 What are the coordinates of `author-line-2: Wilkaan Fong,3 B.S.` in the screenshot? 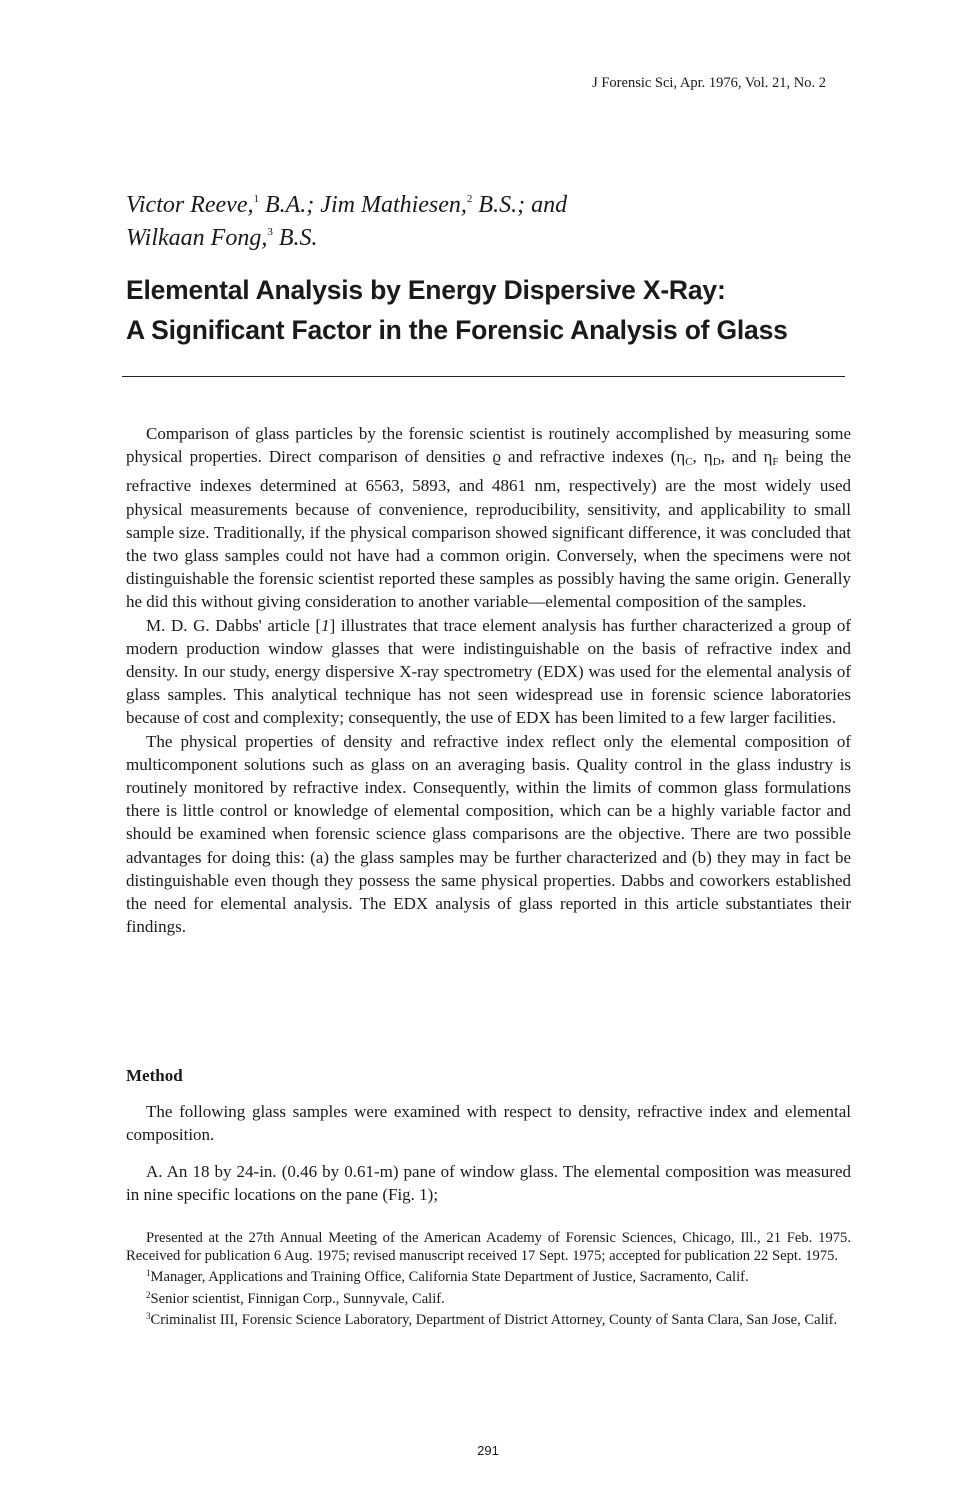 It's located at (346, 235).